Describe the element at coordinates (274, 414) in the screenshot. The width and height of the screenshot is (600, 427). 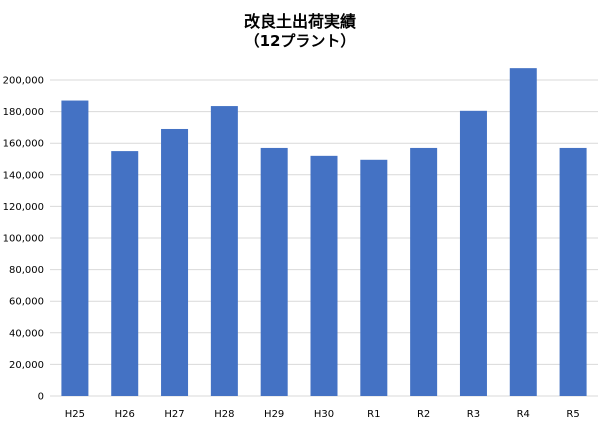
I see `x-tick-label: H29` at that location.